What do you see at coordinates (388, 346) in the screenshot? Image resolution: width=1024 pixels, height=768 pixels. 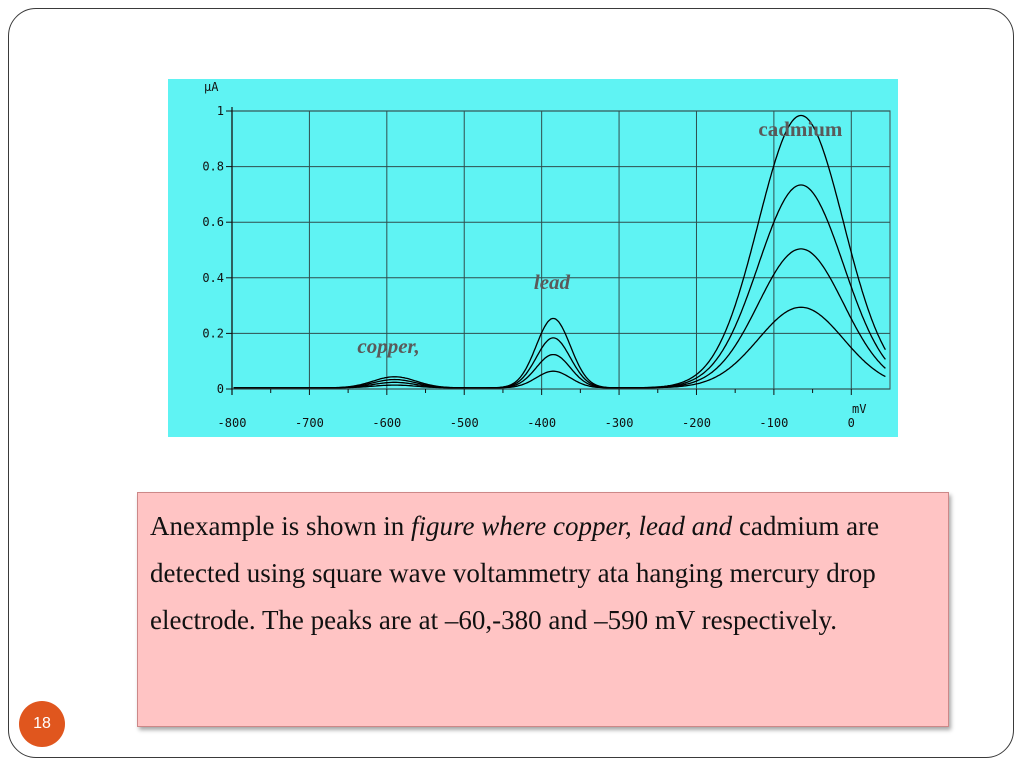 I see `annotation-copper: copper,` at bounding box center [388, 346].